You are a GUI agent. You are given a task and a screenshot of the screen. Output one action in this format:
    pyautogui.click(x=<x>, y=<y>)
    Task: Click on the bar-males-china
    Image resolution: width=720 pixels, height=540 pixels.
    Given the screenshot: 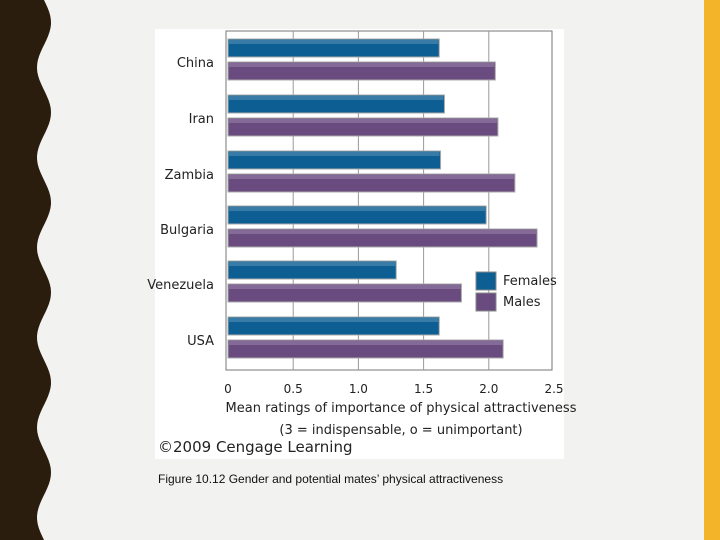 What is the action you would take?
    pyautogui.click(x=361, y=71)
    